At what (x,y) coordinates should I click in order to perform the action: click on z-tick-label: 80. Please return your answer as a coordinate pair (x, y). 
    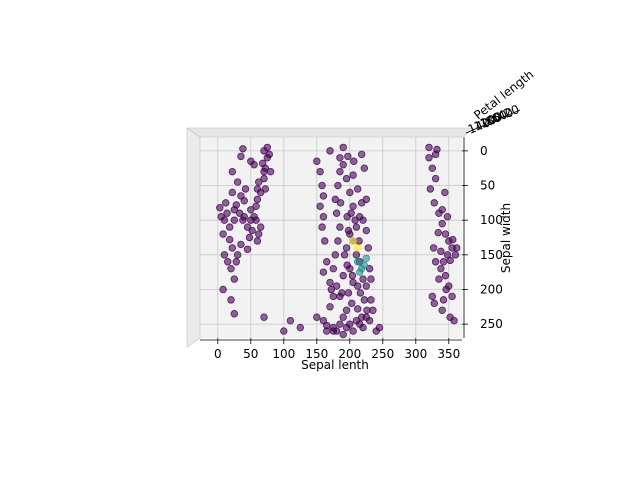
    Looking at the image, I should click on (493, 119).